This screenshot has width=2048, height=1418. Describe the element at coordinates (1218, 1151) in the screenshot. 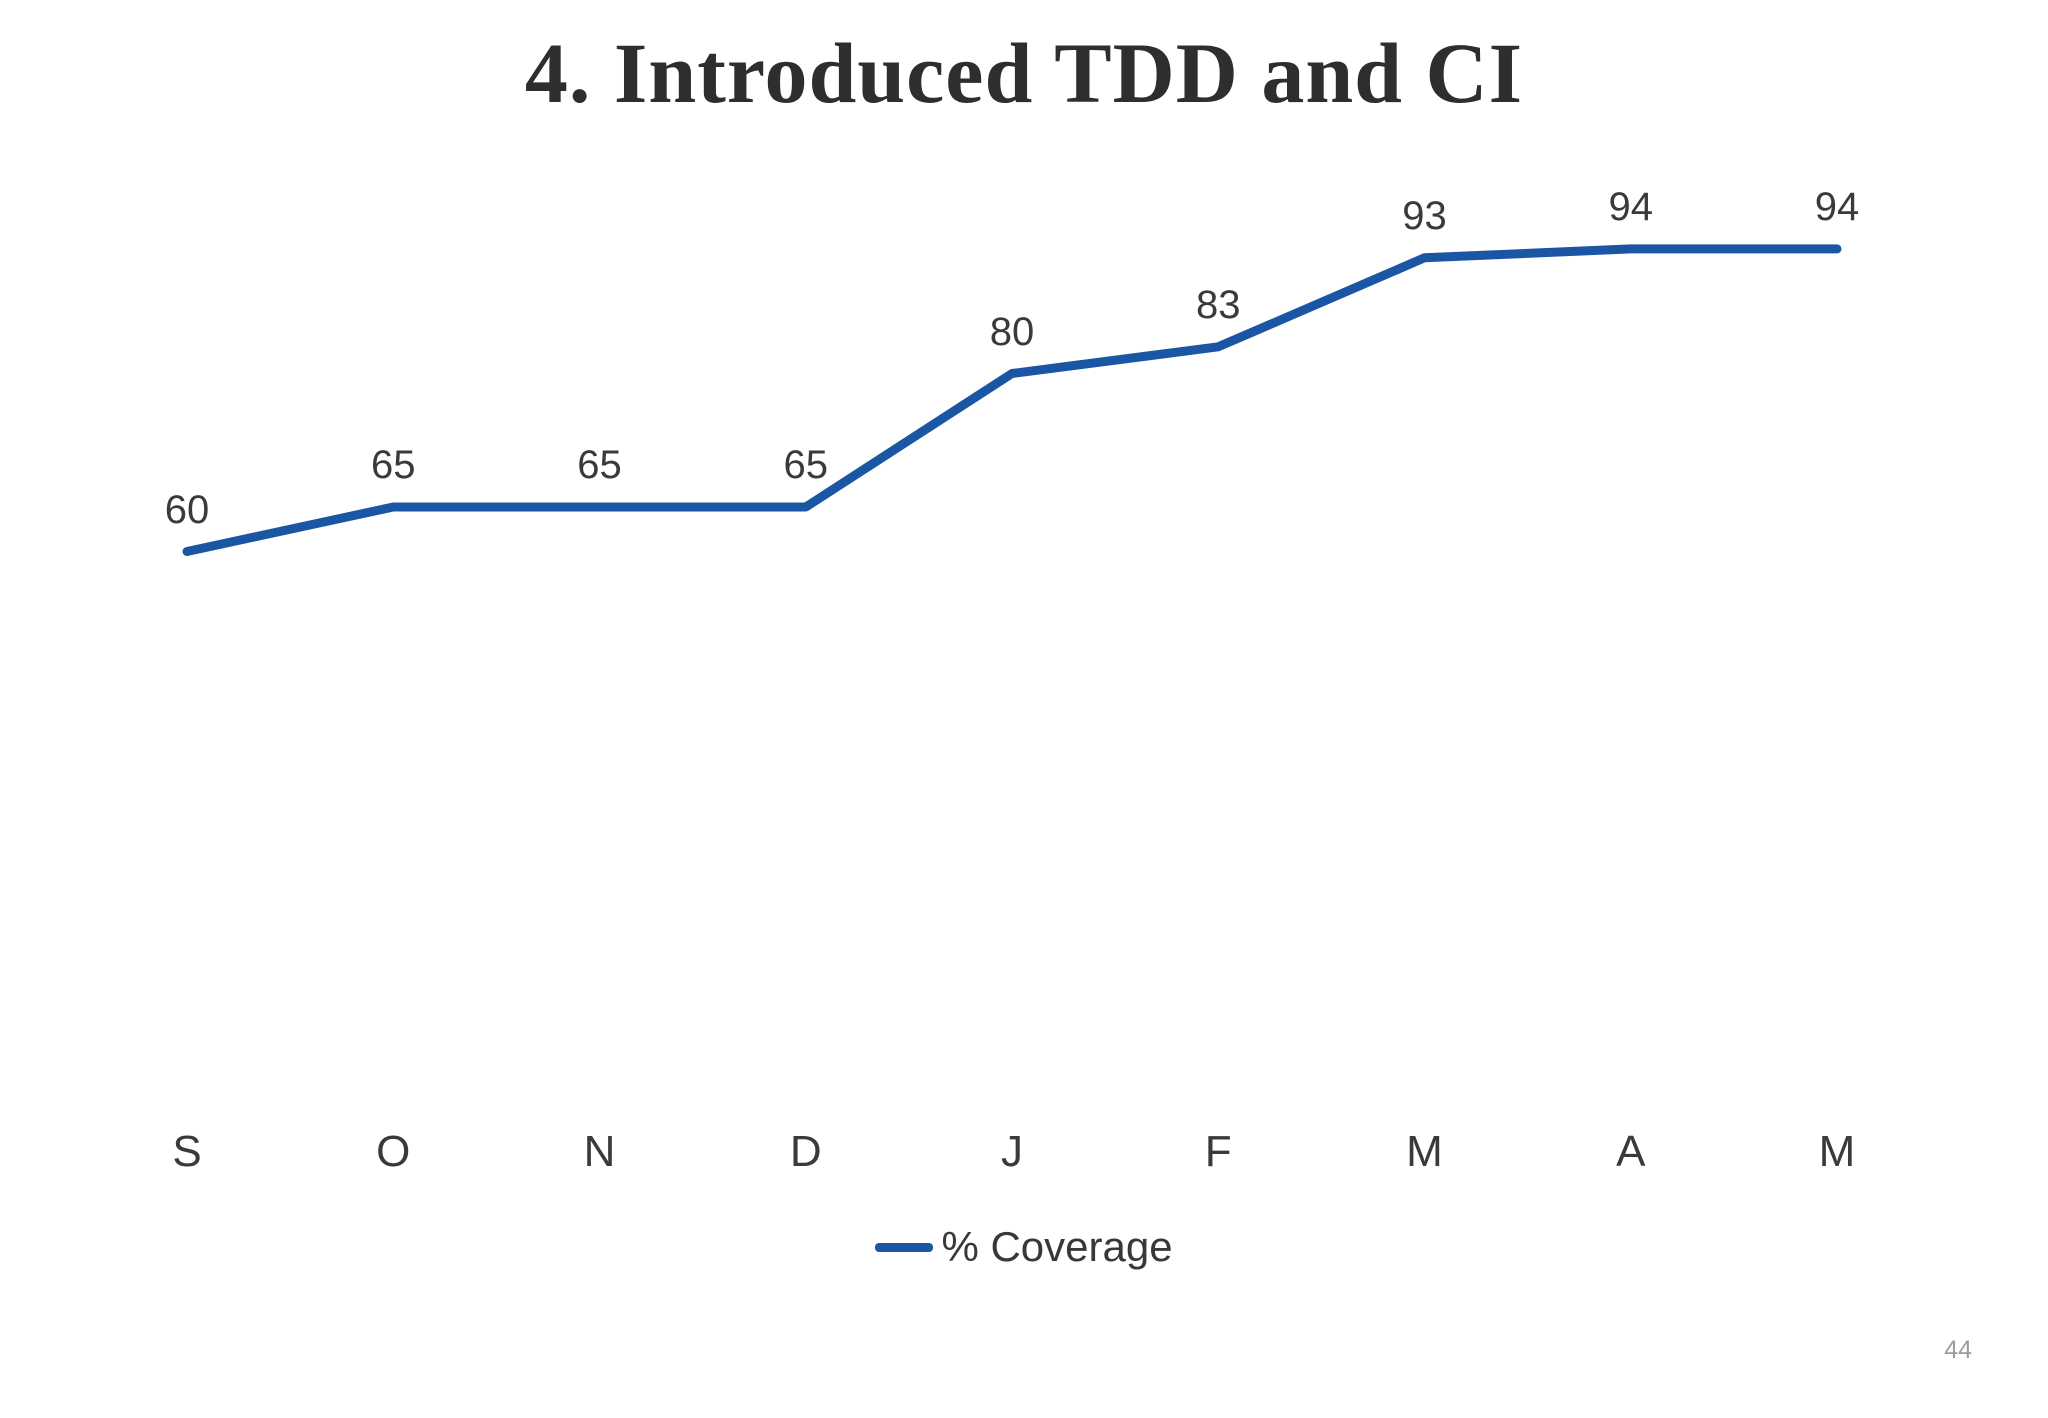

I see `x-axis-label: F` at that location.